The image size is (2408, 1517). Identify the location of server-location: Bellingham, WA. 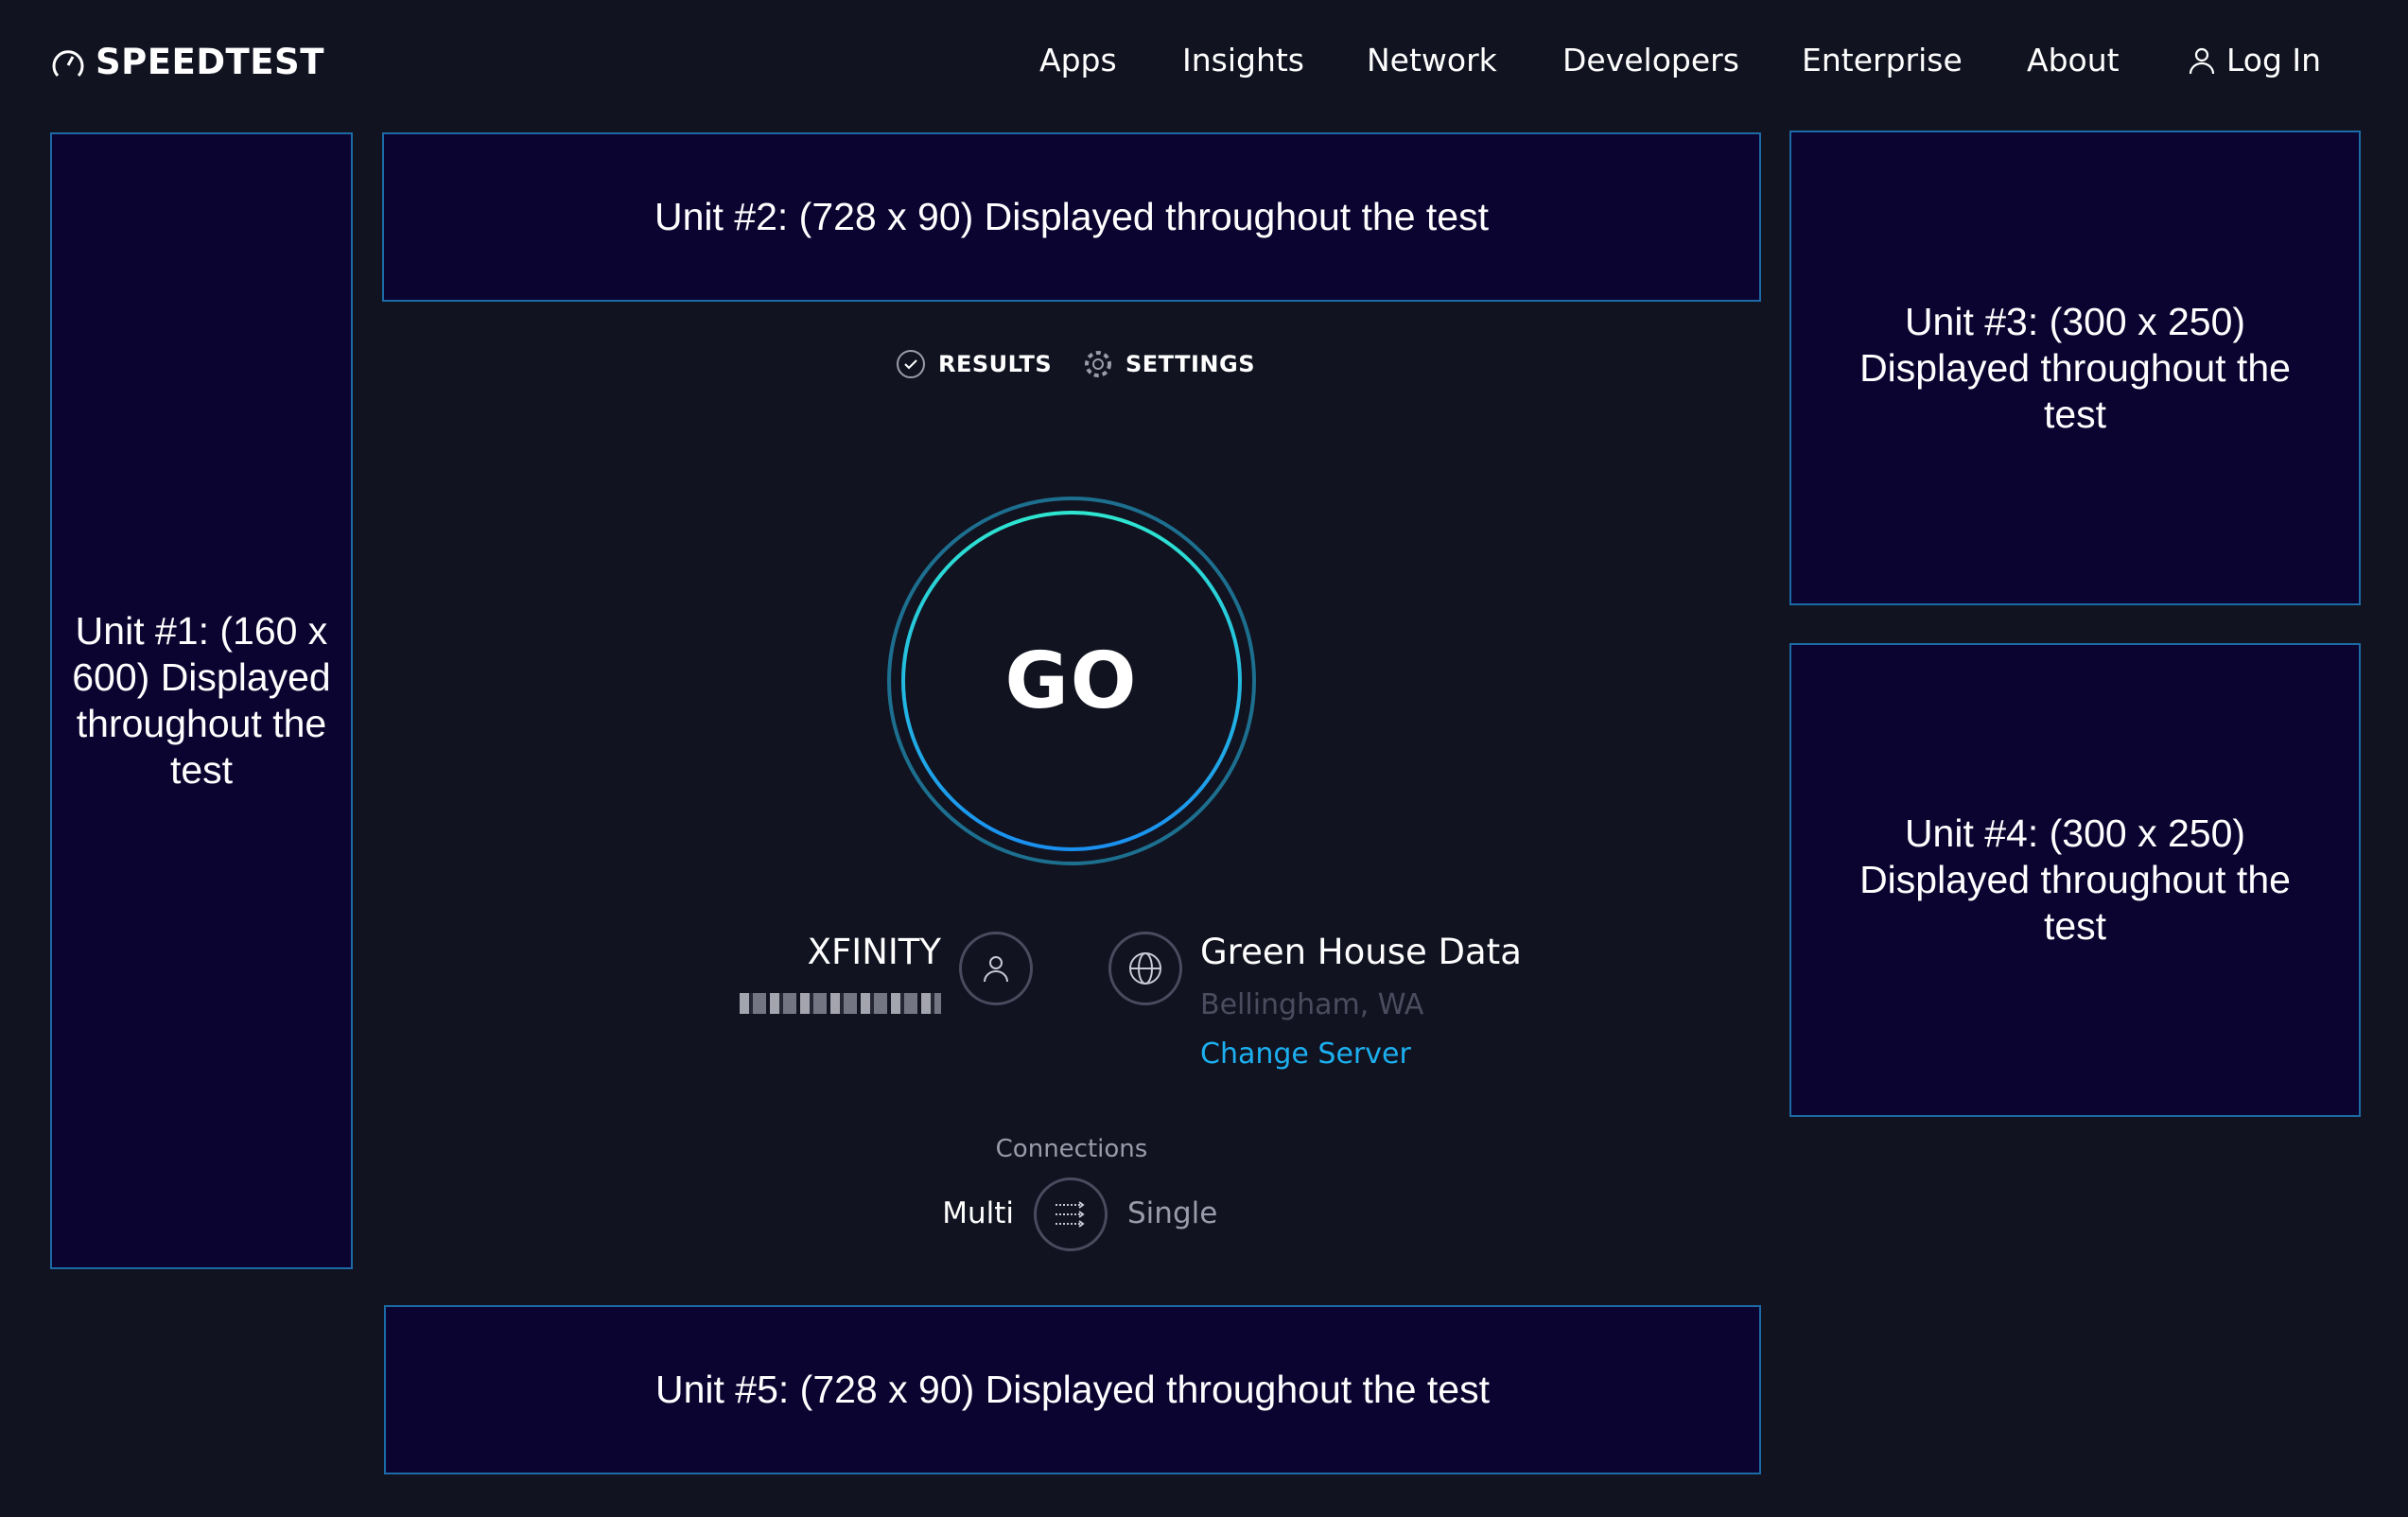
(1312, 1004).